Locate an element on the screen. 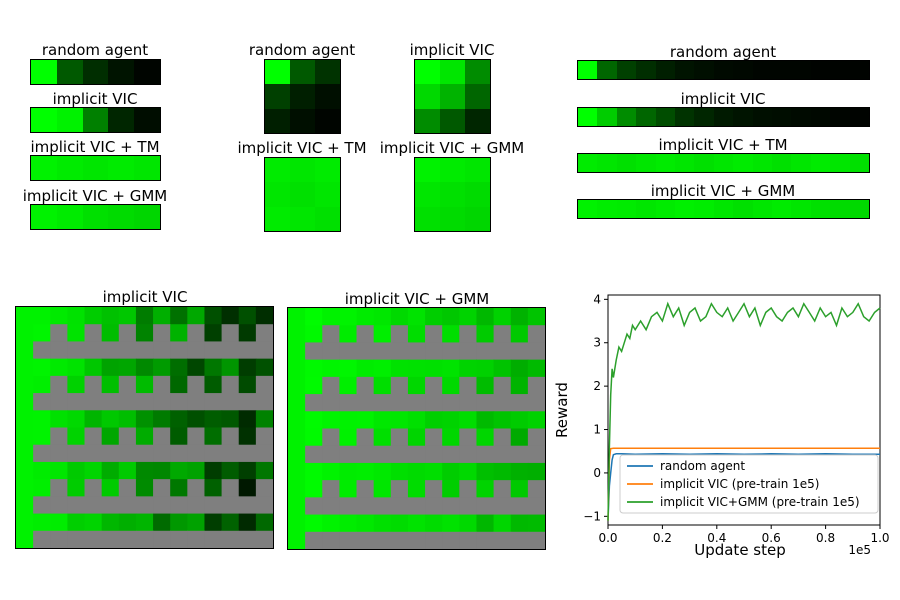 Image resolution: width=900 pixels, height=600 pixels. legend-box is located at coordinates (749, 484).